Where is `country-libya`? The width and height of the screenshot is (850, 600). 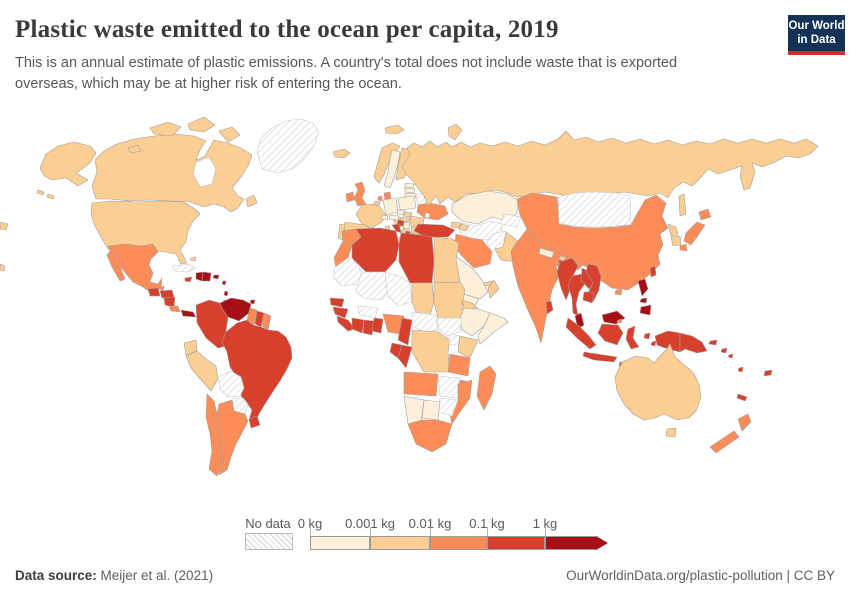 country-libya is located at coordinates (416, 258).